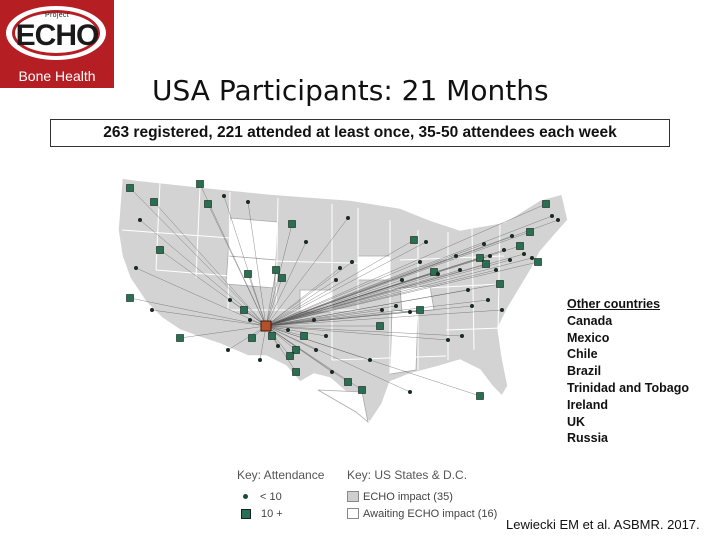 Image resolution: width=720 pixels, height=540 pixels. What do you see at coordinates (57, 15) in the screenshot?
I see `logo-project-text: Project` at bounding box center [57, 15].